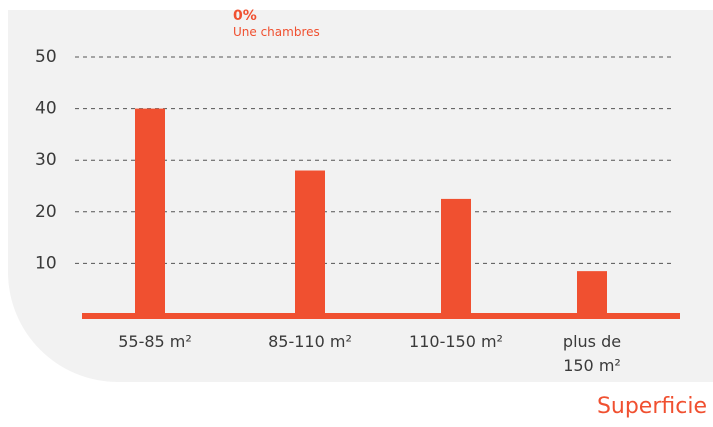 This screenshot has width=713, height=427. Describe the element at coordinates (276, 32) in the screenshot. I see `annotation-label: Une chambres` at that location.